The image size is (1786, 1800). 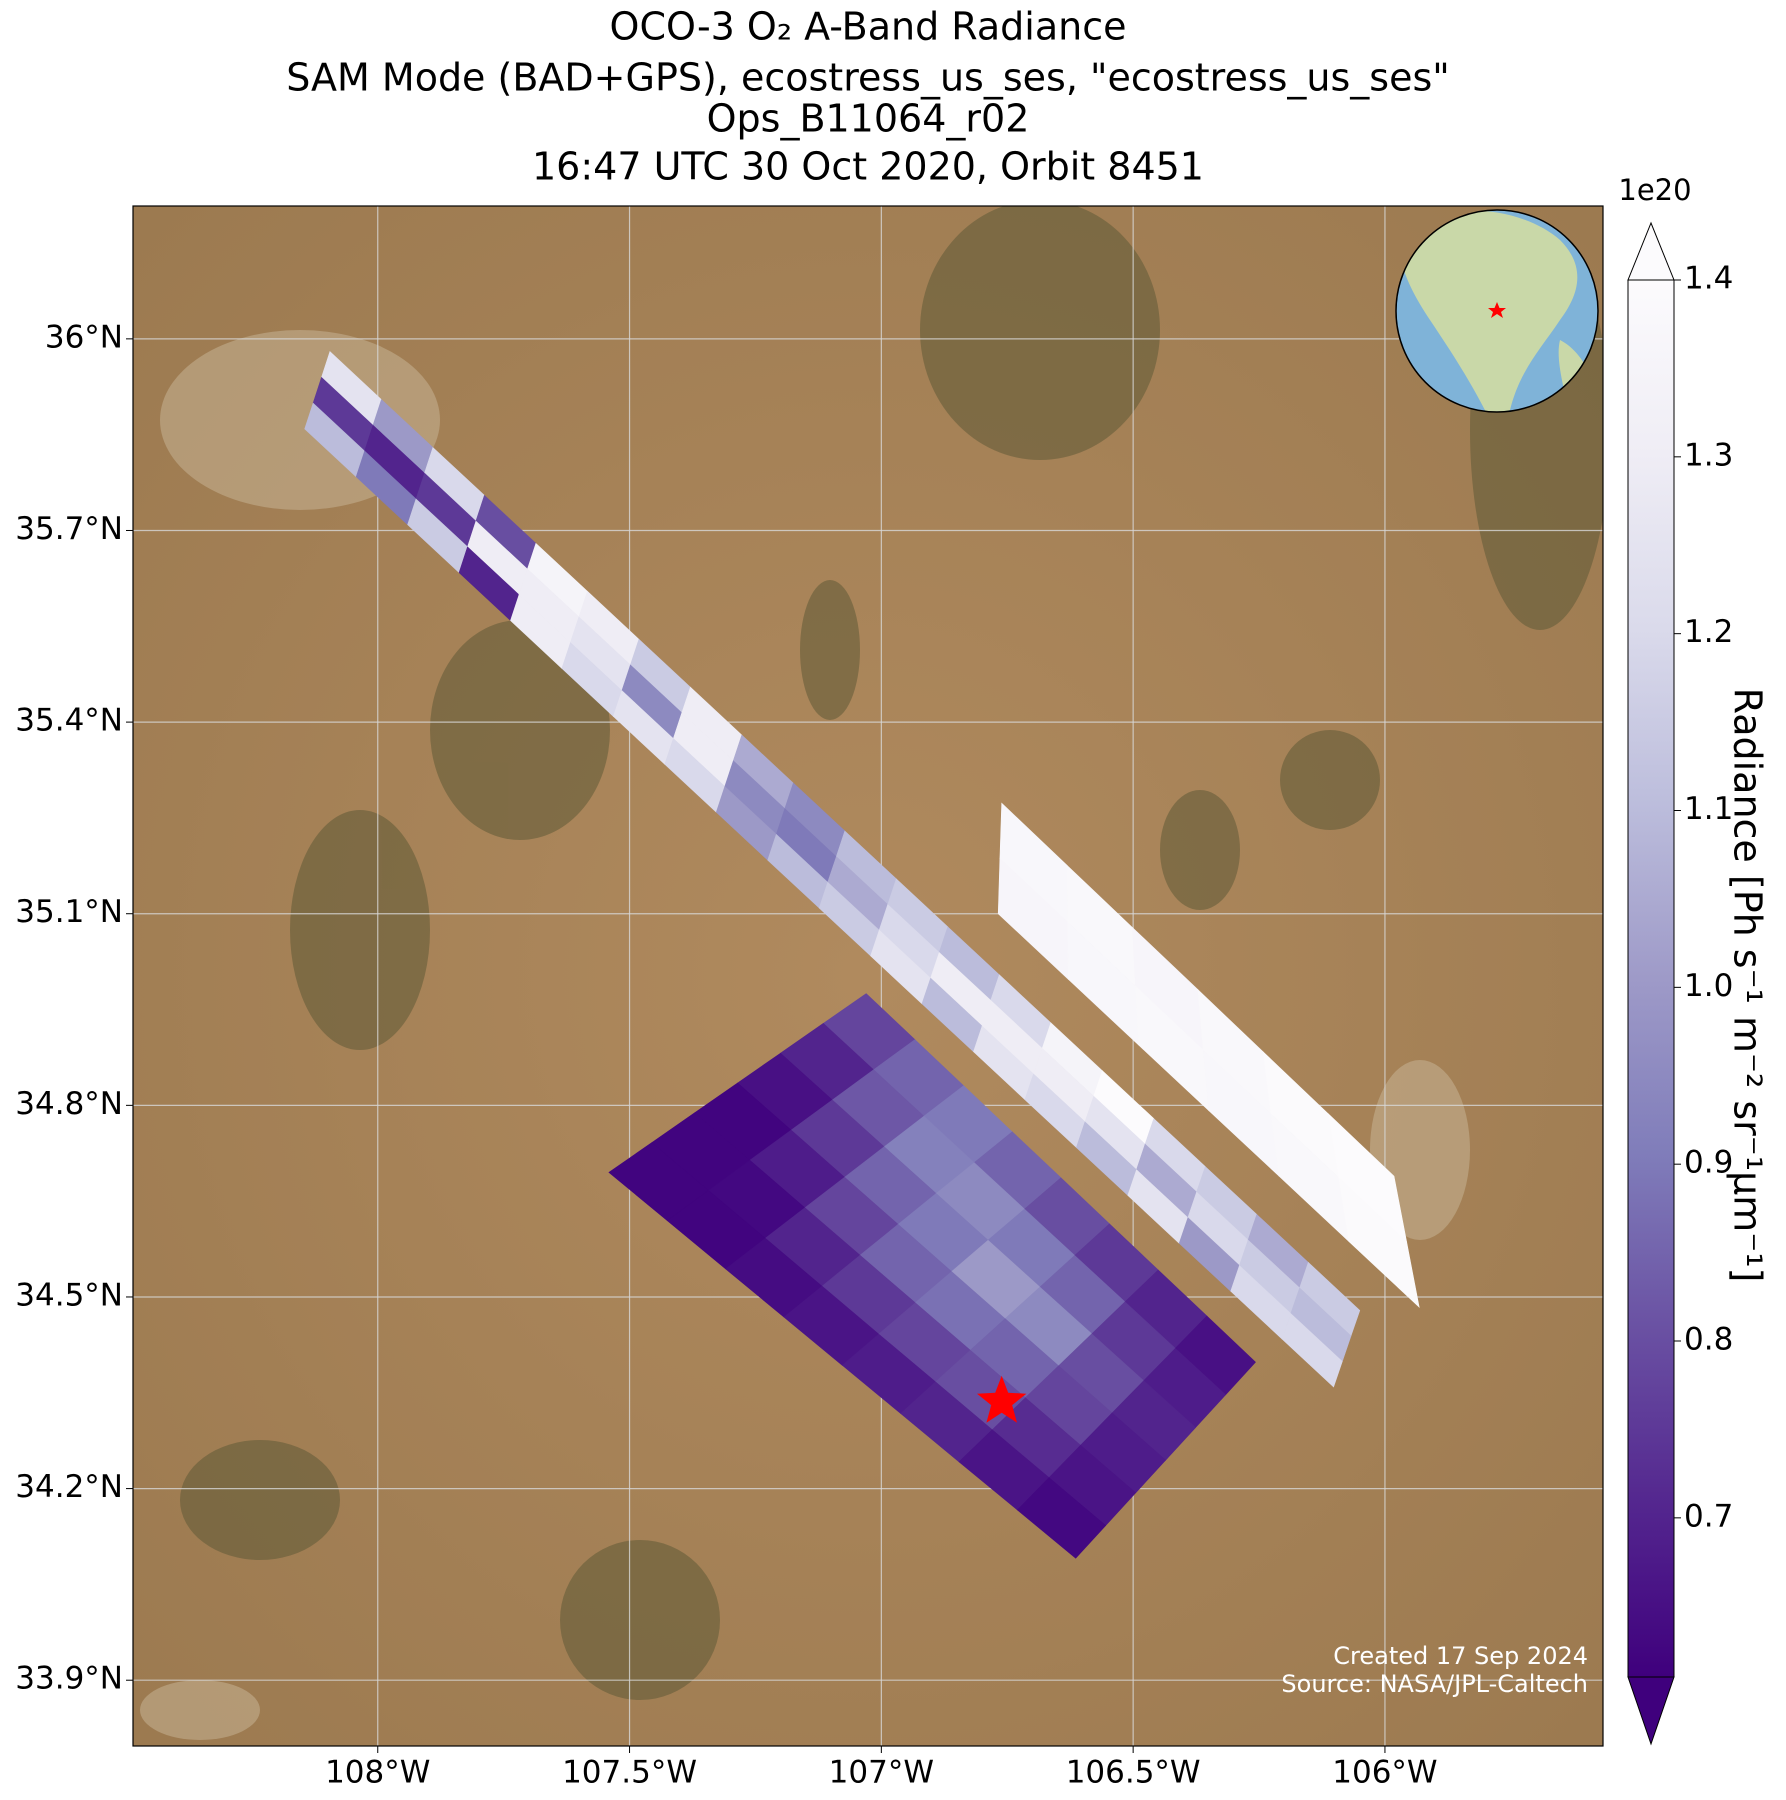 I want to click on y-tick-label: 34.8°N, so click(x=69, y=1104).